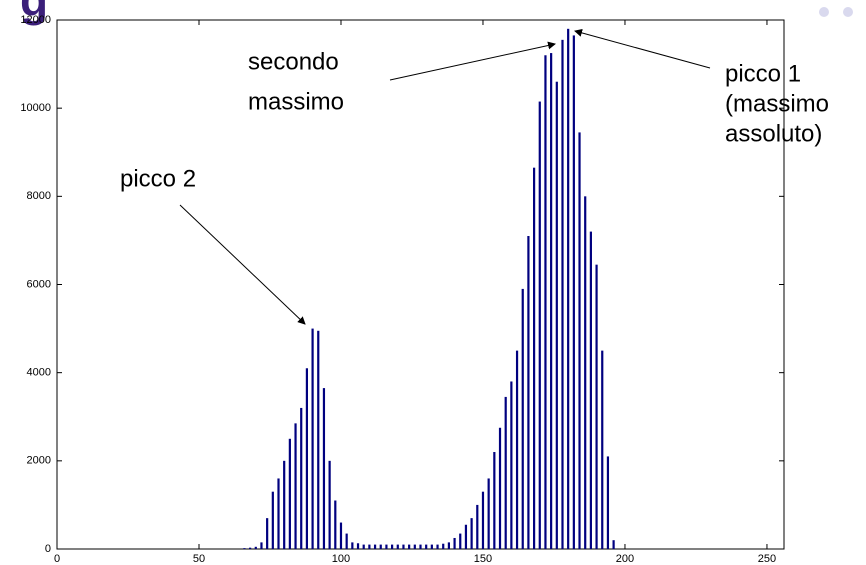  I want to click on y-tick-label: 8000, so click(39, 196).